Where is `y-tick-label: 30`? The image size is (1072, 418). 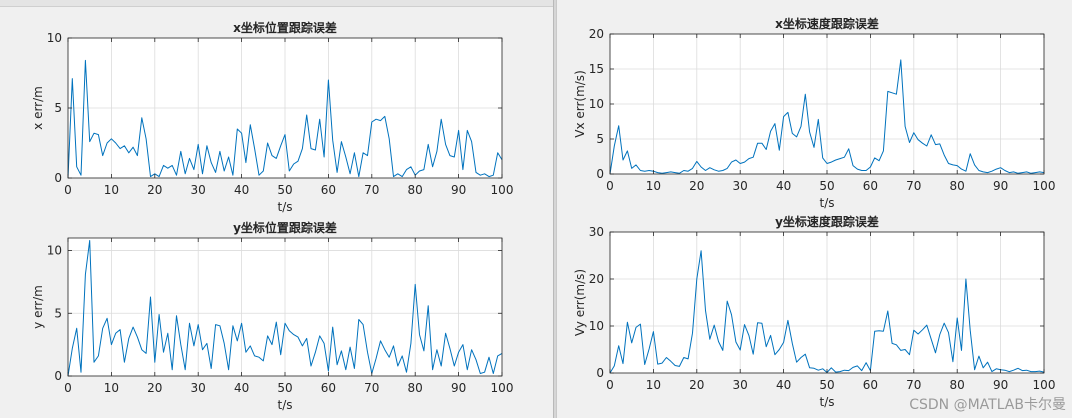 y-tick-label: 30 is located at coordinates (596, 232).